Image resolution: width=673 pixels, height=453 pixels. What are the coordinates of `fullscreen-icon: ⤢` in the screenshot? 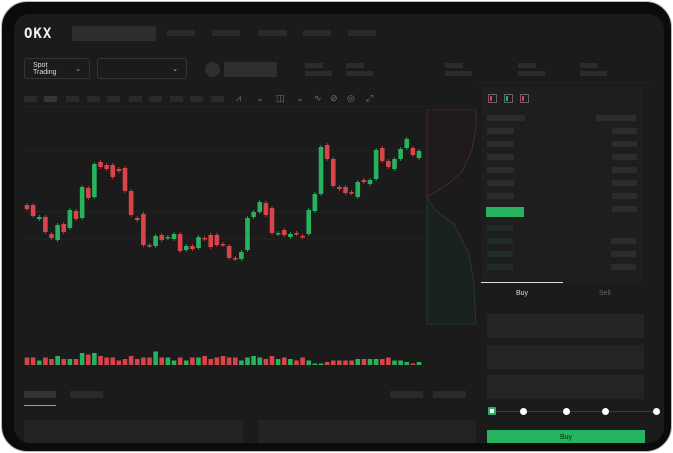 It's located at (370, 98).